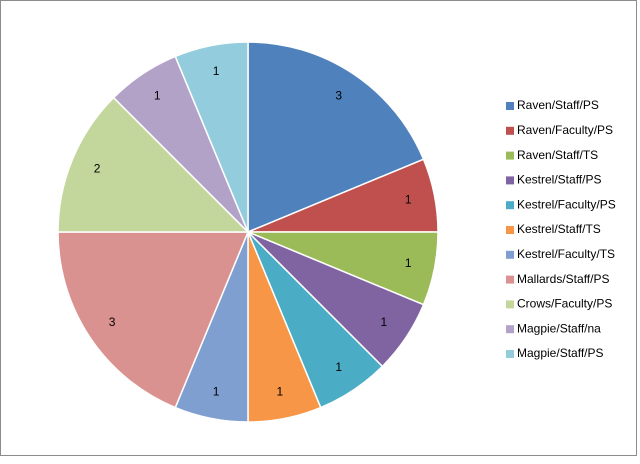 The image size is (640, 464). Describe the element at coordinates (564, 304) in the screenshot. I see `legend-label: Crows/Faculty/PS` at that location.